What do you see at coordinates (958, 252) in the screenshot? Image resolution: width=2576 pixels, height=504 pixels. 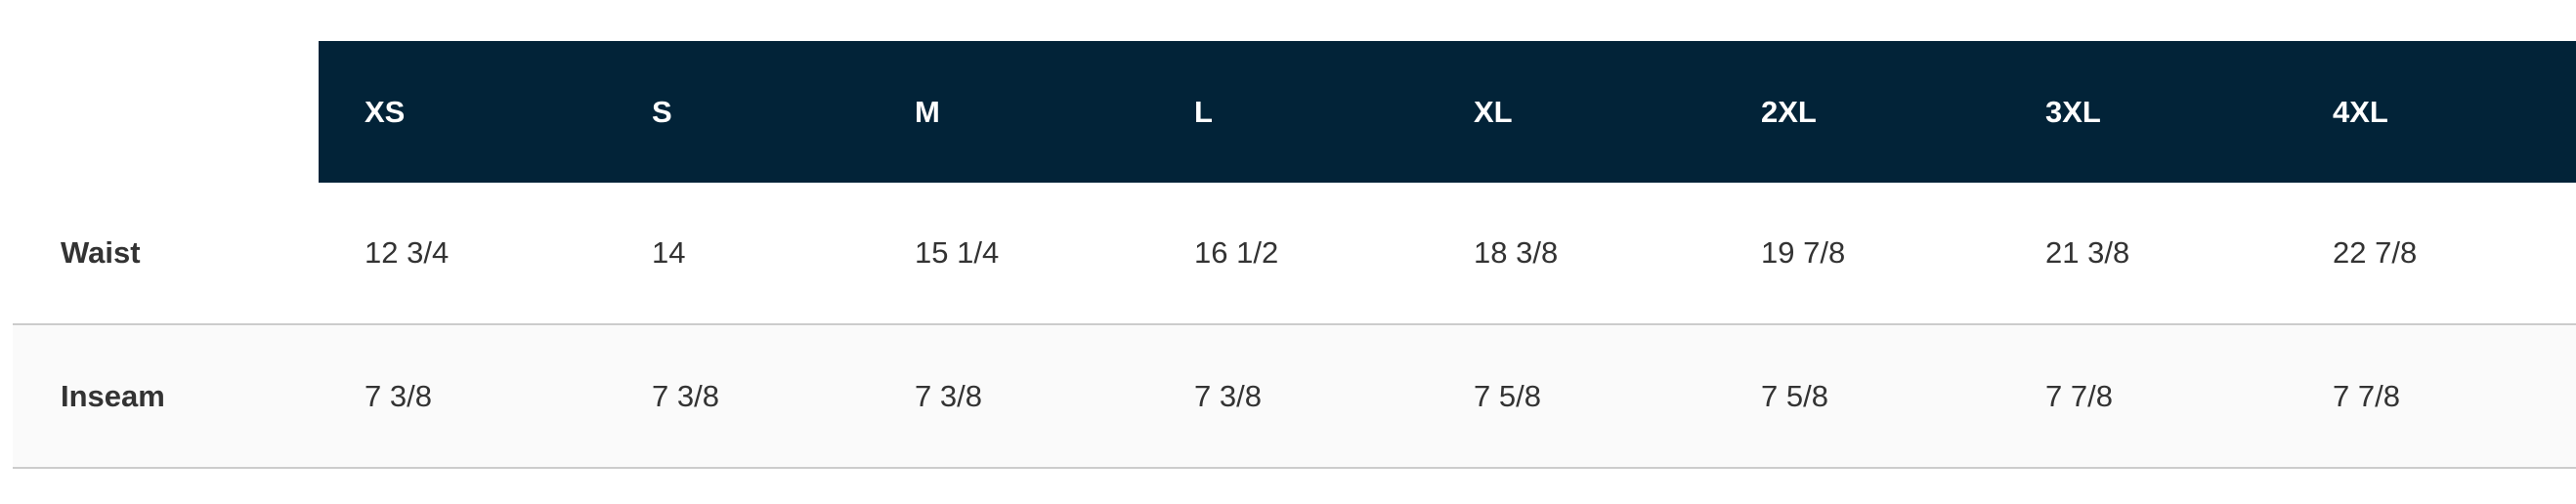 I see `table-cell: 15 1/4` at bounding box center [958, 252].